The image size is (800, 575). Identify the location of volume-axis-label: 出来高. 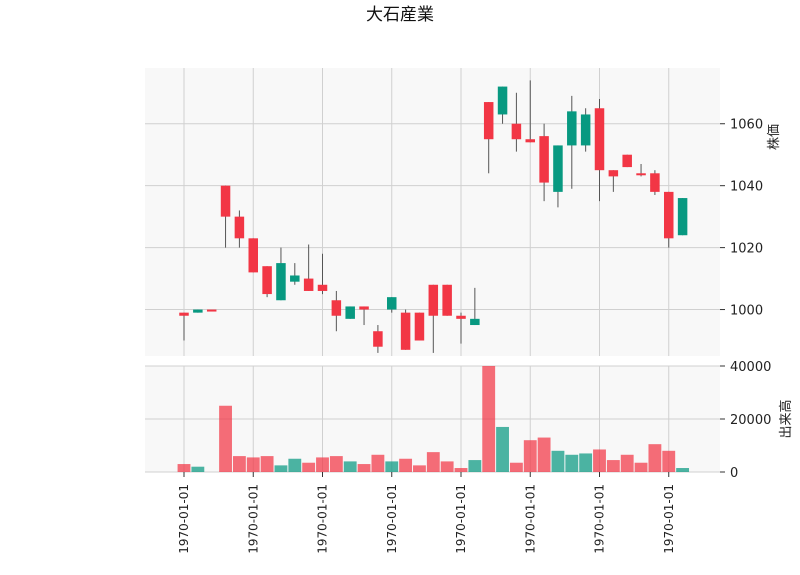
(786, 418).